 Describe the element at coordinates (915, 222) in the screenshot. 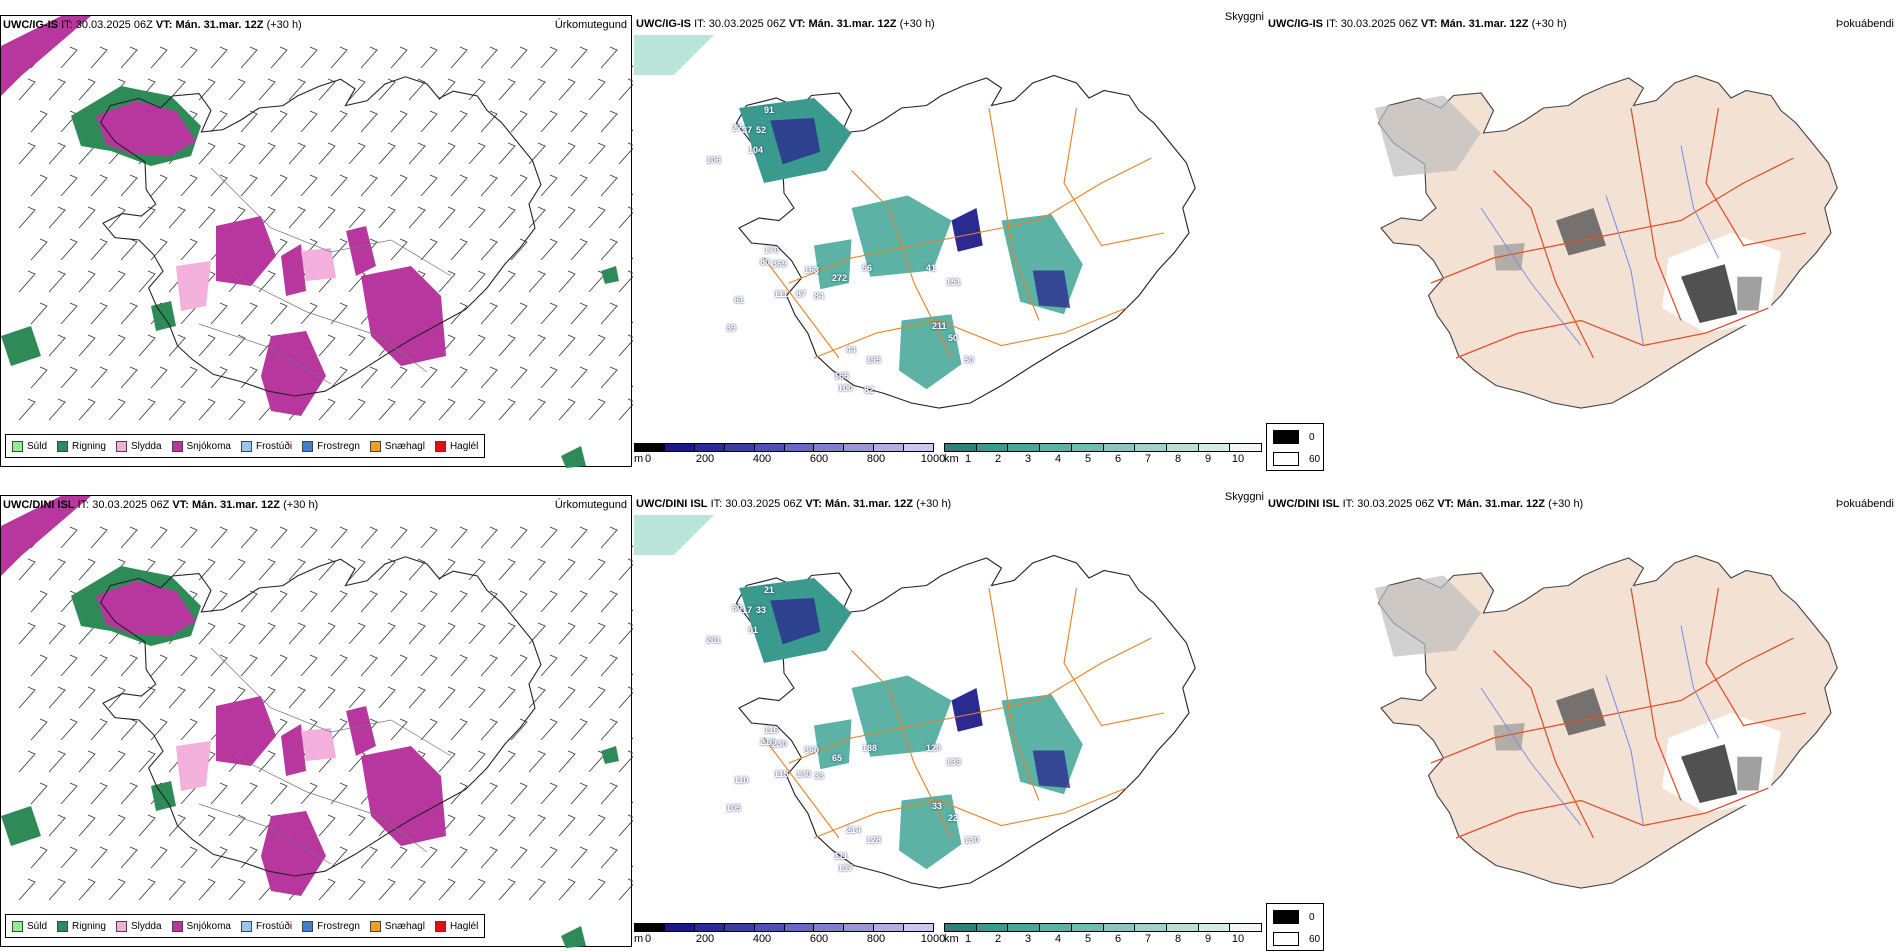

I see `visibility-map` at that location.